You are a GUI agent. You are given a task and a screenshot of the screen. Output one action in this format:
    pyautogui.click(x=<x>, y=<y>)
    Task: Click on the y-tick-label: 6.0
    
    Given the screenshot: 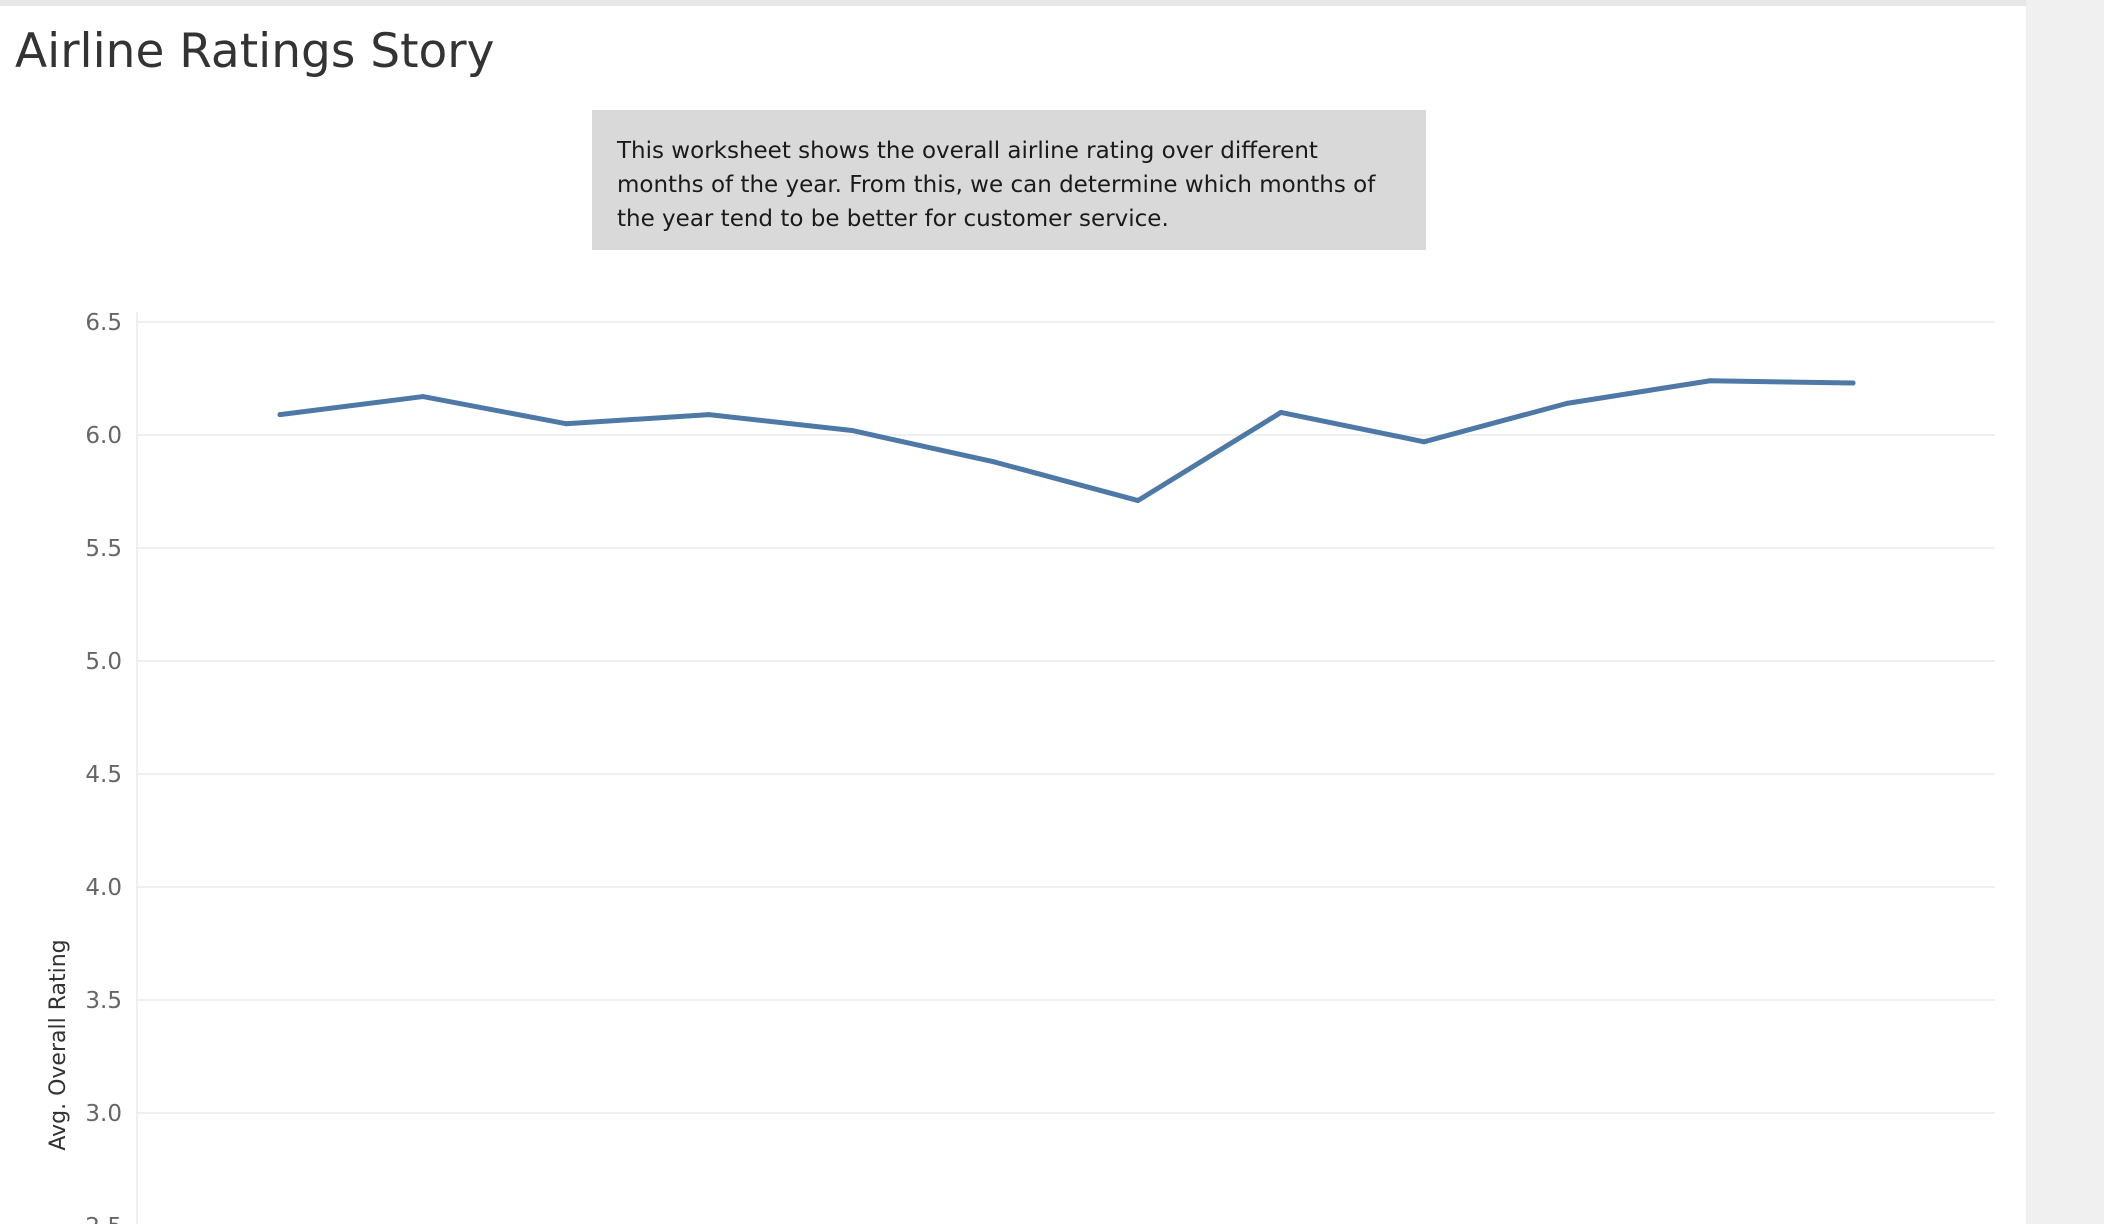 What is the action you would take?
    pyautogui.click(x=103, y=436)
    